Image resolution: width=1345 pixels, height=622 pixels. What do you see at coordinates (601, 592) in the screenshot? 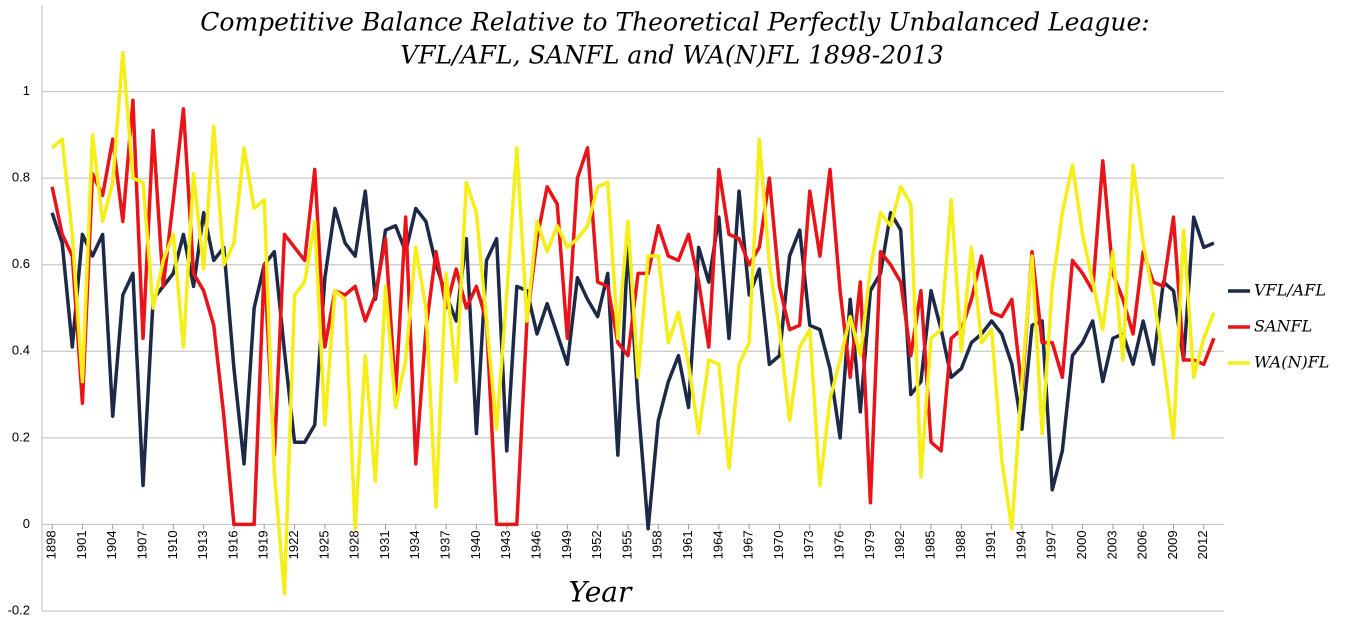
I see `x-axis-title: Year` at bounding box center [601, 592].